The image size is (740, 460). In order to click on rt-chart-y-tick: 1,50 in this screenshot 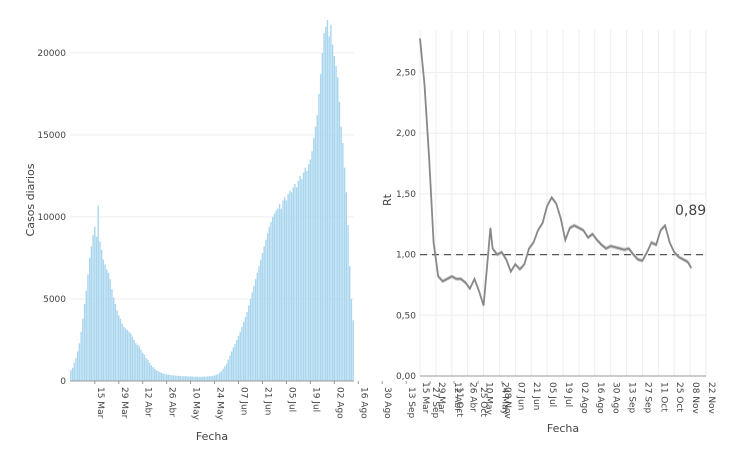, I will do `click(406, 195)`.